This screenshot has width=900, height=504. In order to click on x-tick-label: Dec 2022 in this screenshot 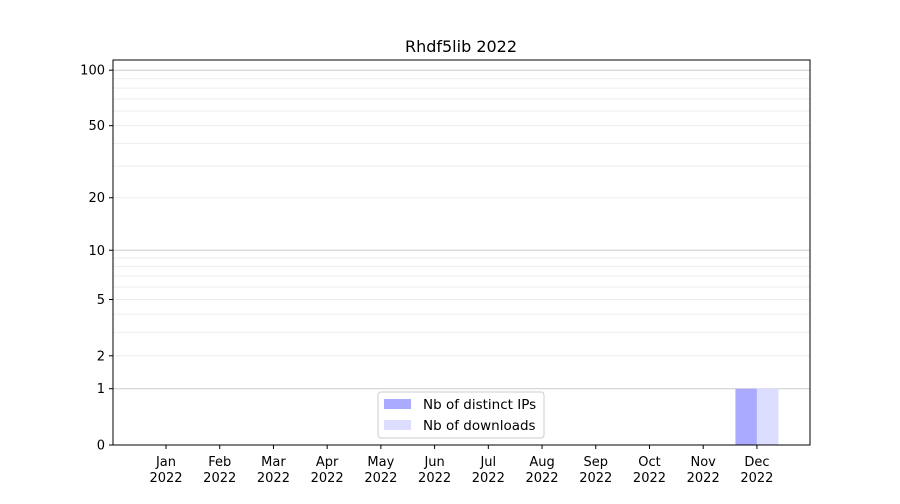, I will do `click(756, 470)`.